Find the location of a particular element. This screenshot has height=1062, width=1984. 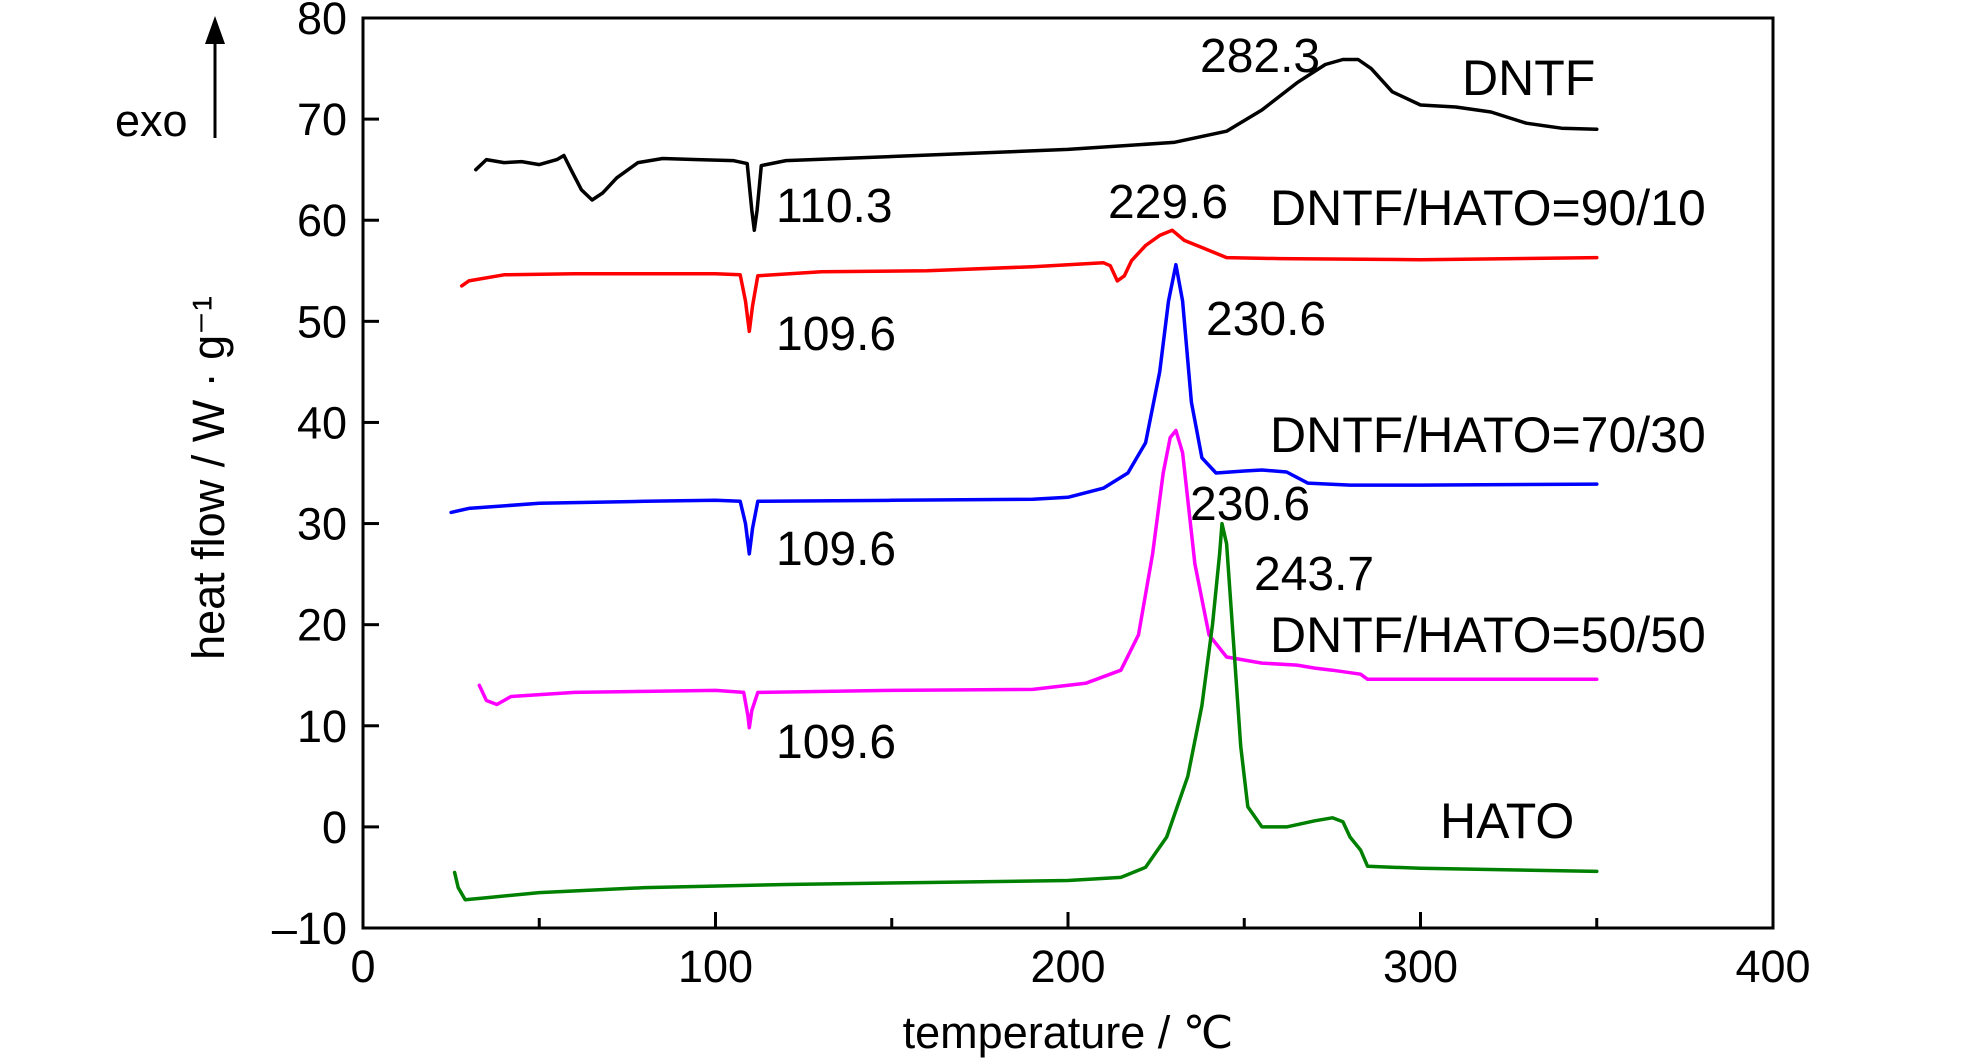

y-tick-label: 40 is located at coordinates (322, 422).